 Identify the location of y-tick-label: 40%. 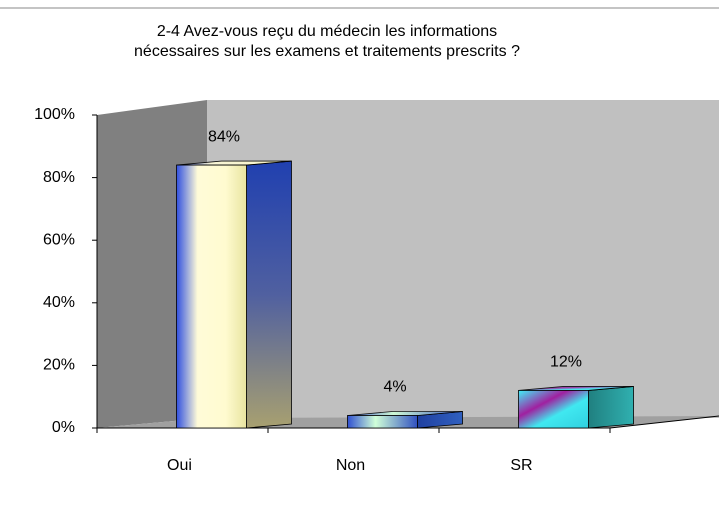
(59, 302).